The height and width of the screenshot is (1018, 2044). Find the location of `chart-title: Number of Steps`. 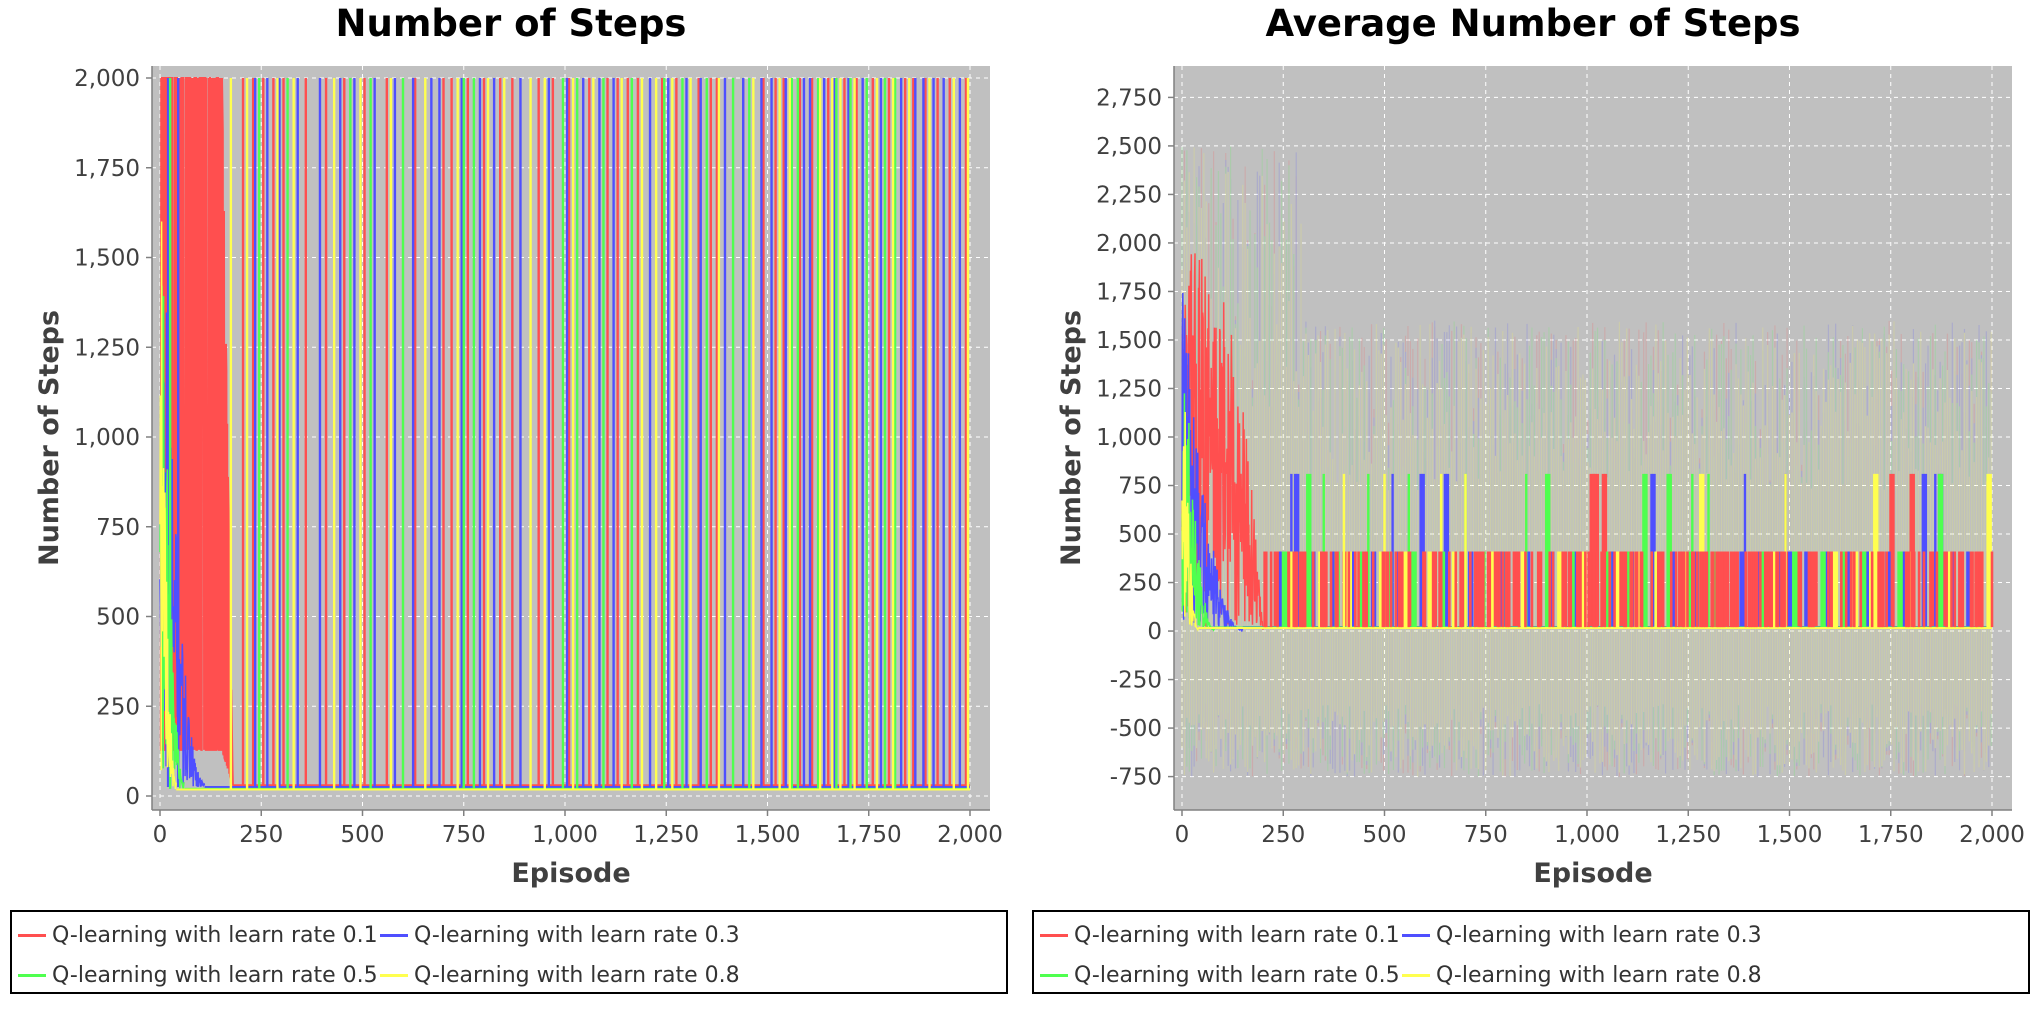

chart-title: Number of Steps is located at coordinates (511, 23).